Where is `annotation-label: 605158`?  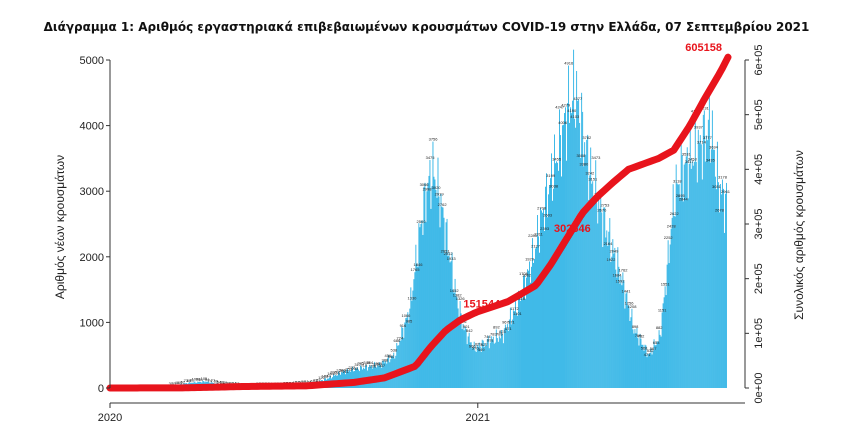
annotation-label: 605158 is located at coordinates (703, 48).